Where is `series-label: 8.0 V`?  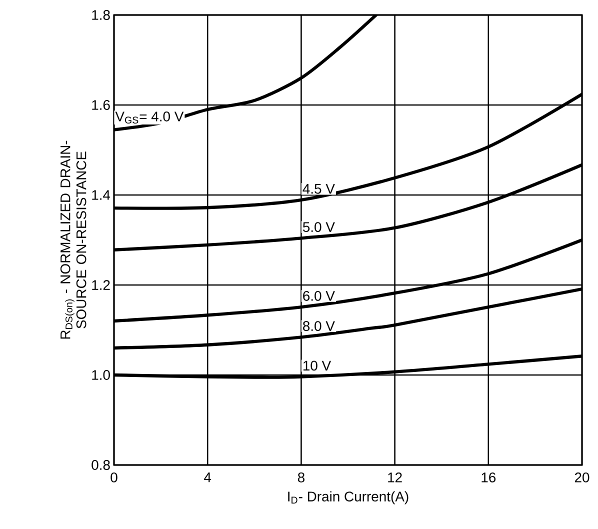
series-label: 8.0 V is located at coordinates (319, 326).